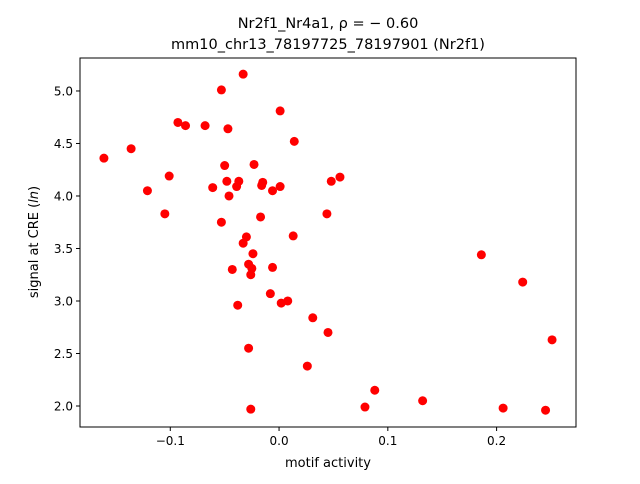  I want to click on x-tick-label: 0.2, so click(496, 441).